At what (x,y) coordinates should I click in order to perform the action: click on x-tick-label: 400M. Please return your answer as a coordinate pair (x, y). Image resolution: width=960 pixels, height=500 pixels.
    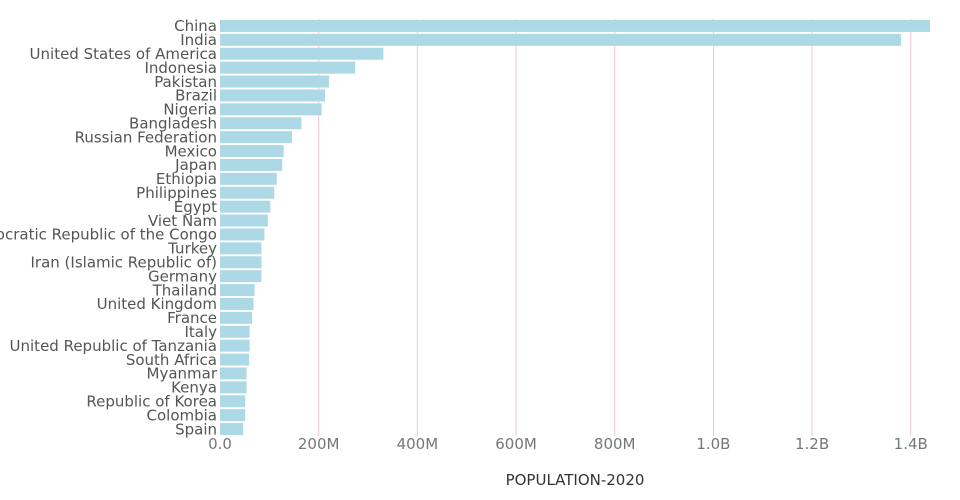
    Looking at the image, I should click on (418, 444).